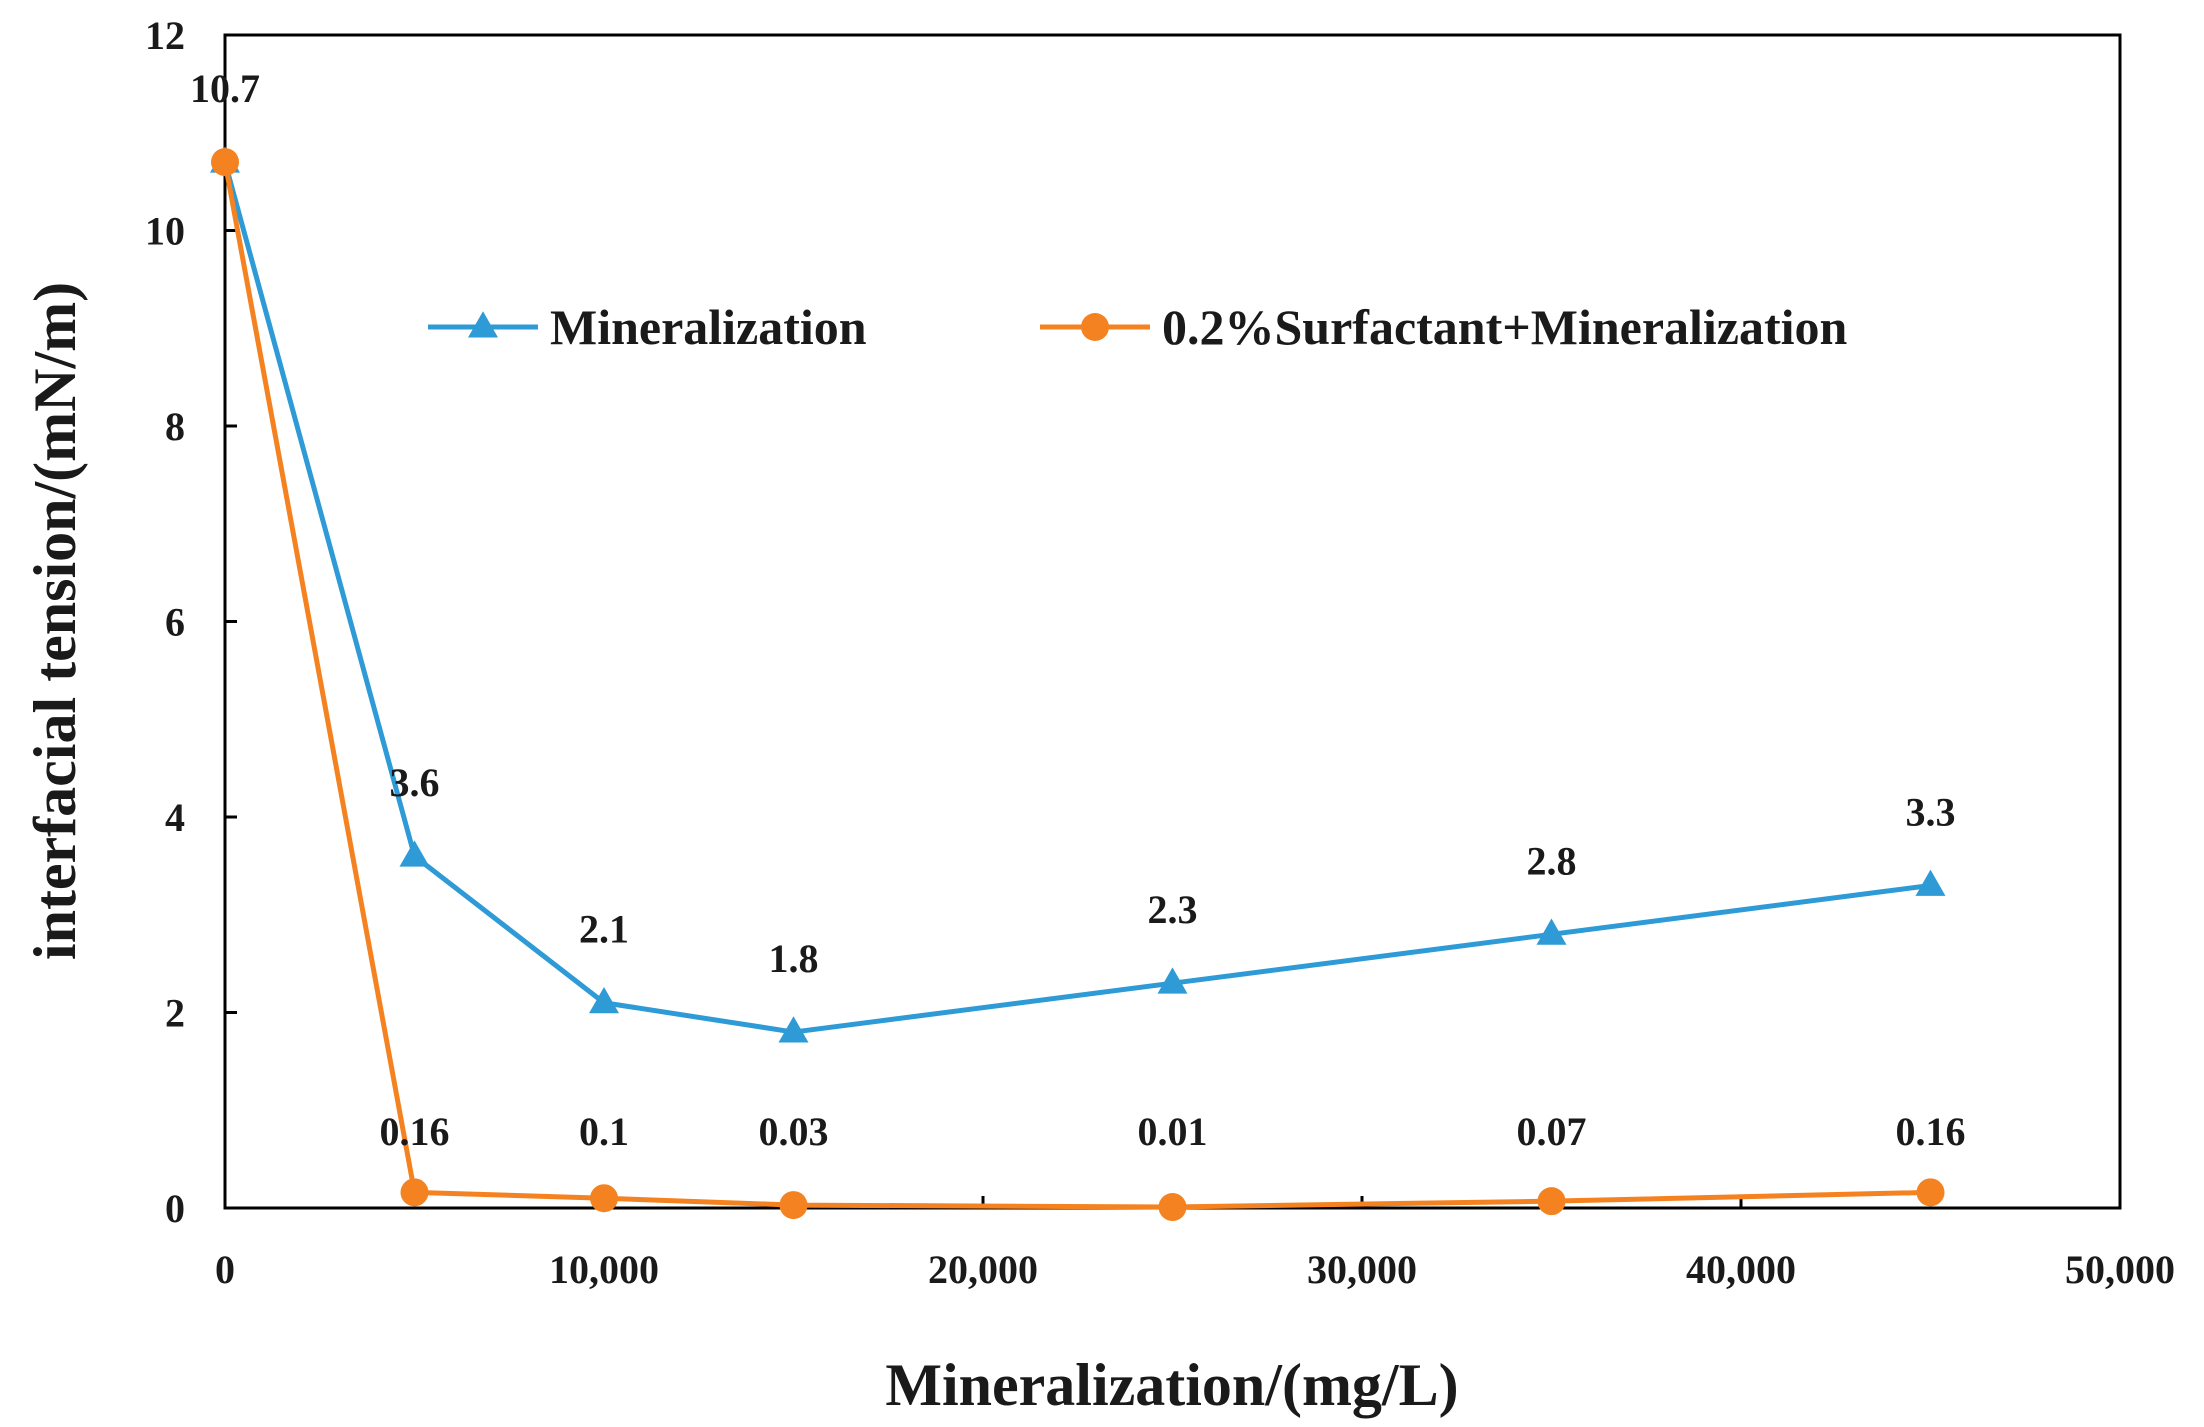 Image resolution: width=2204 pixels, height=1427 pixels. What do you see at coordinates (1195, 1244) in the screenshot?
I see `x-axis-ticks: 0 10,000 20,000 30,000 40,000 50,000` at bounding box center [1195, 1244].